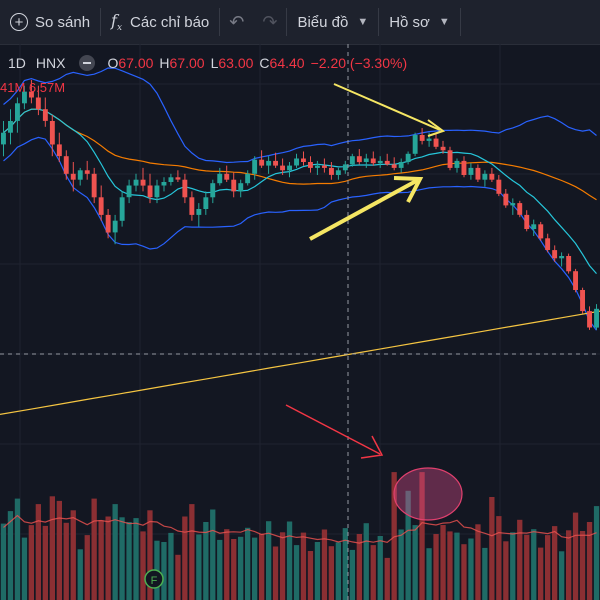  Describe the element at coordinates (17, 63) in the screenshot. I see `interval-label: 1D` at that location.